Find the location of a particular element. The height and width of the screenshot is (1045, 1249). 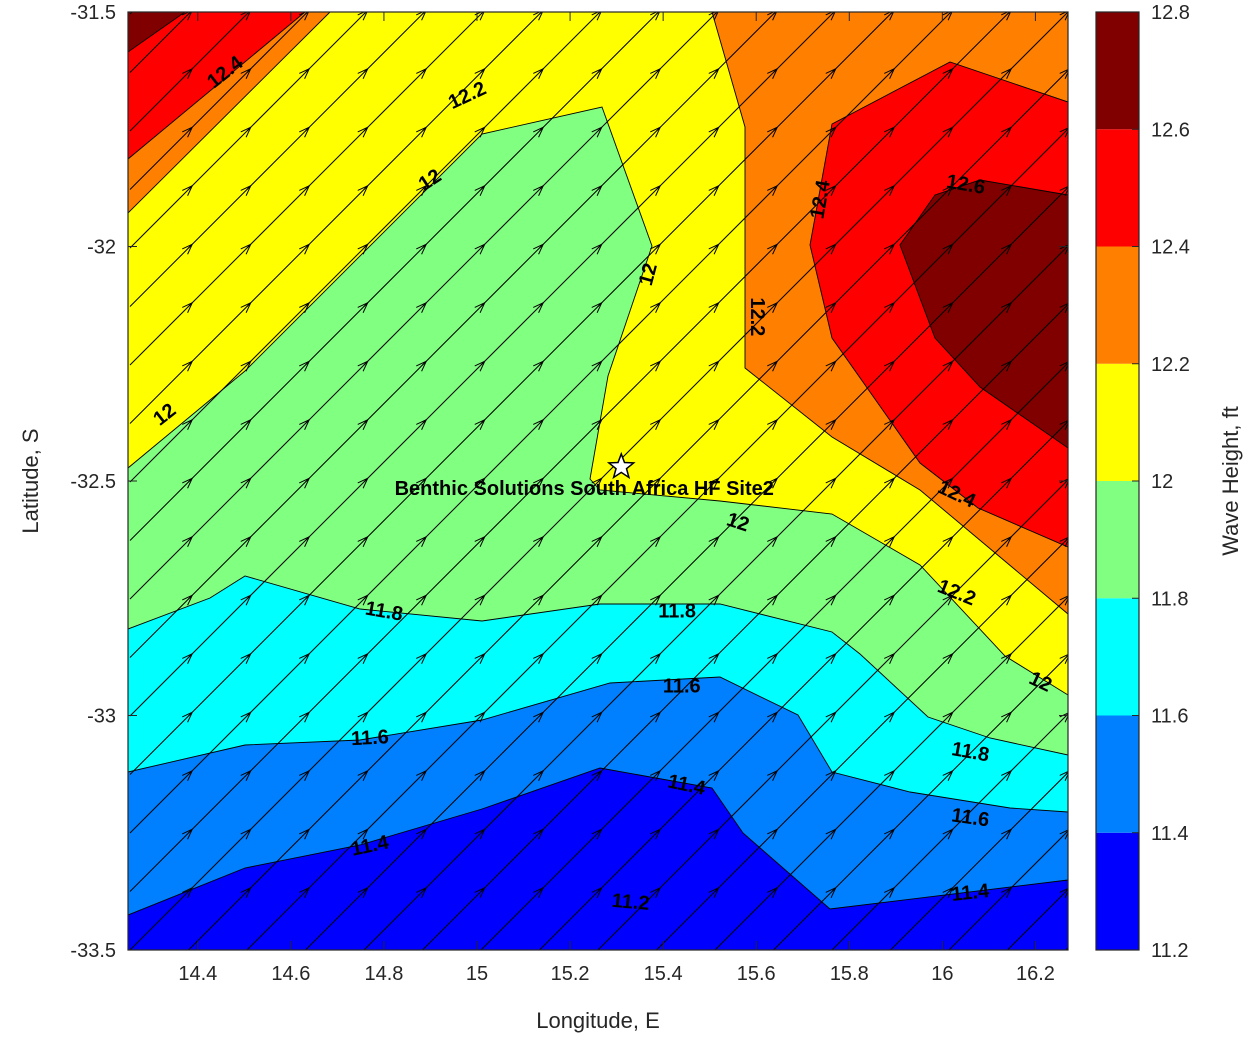

contour-label: 12.2 is located at coordinates (757, 316).